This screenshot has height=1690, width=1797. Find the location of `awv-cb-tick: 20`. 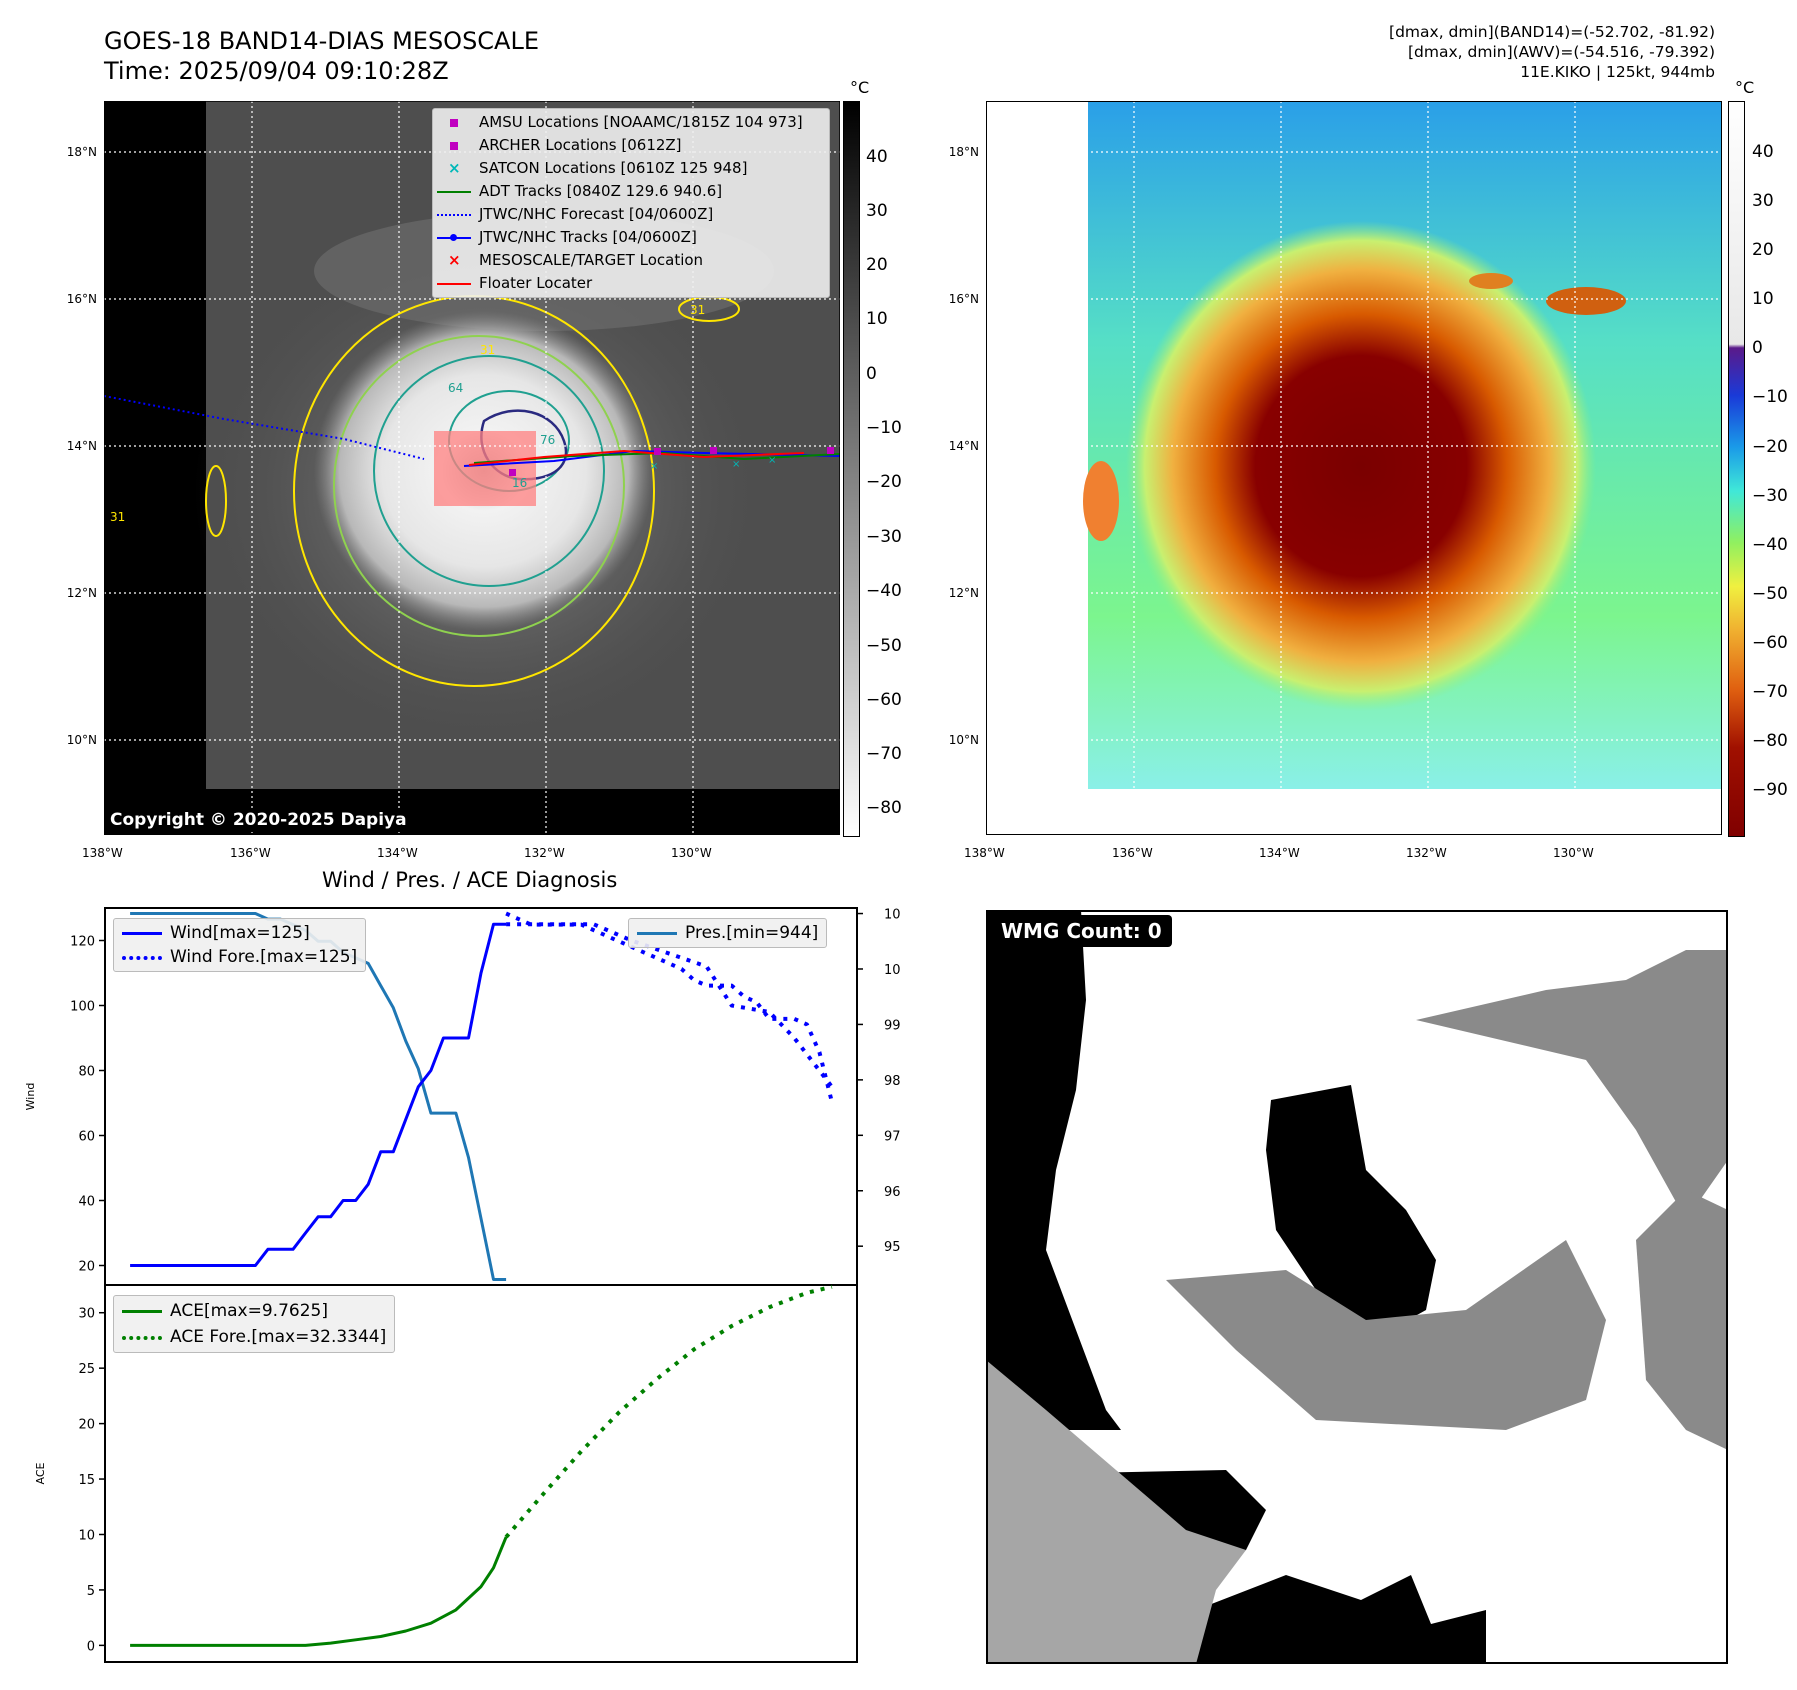

awv-cb-tick: 20 is located at coordinates (1763, 250).